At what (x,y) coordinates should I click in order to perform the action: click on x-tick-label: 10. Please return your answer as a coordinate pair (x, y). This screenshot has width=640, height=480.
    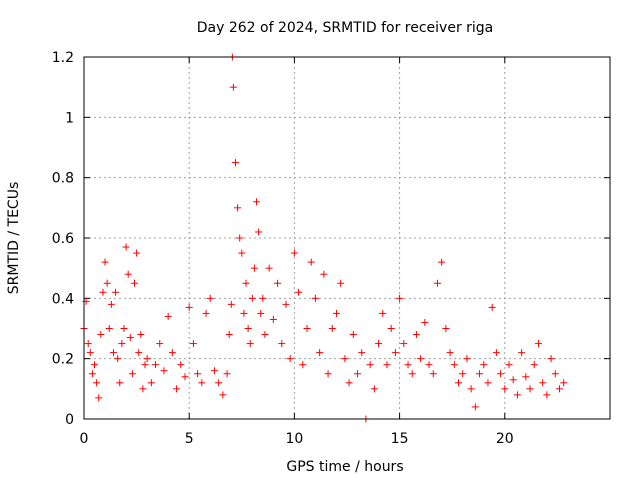
    Looking at the image, I should click on (294, 439).